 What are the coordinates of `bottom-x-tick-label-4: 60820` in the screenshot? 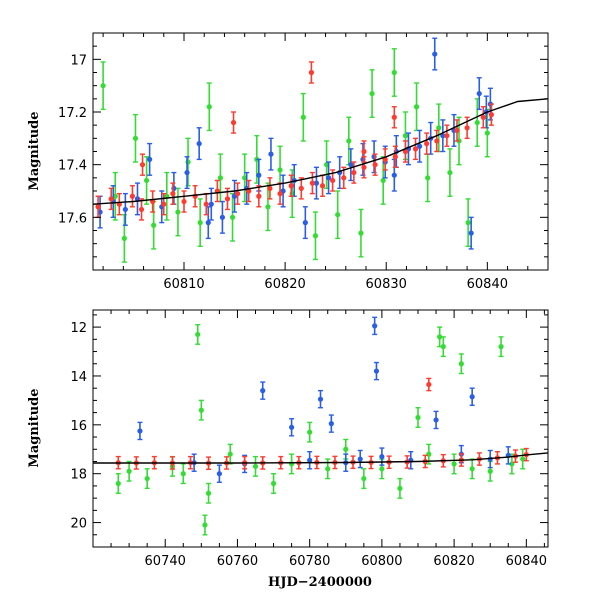 It's located at (453, 561).